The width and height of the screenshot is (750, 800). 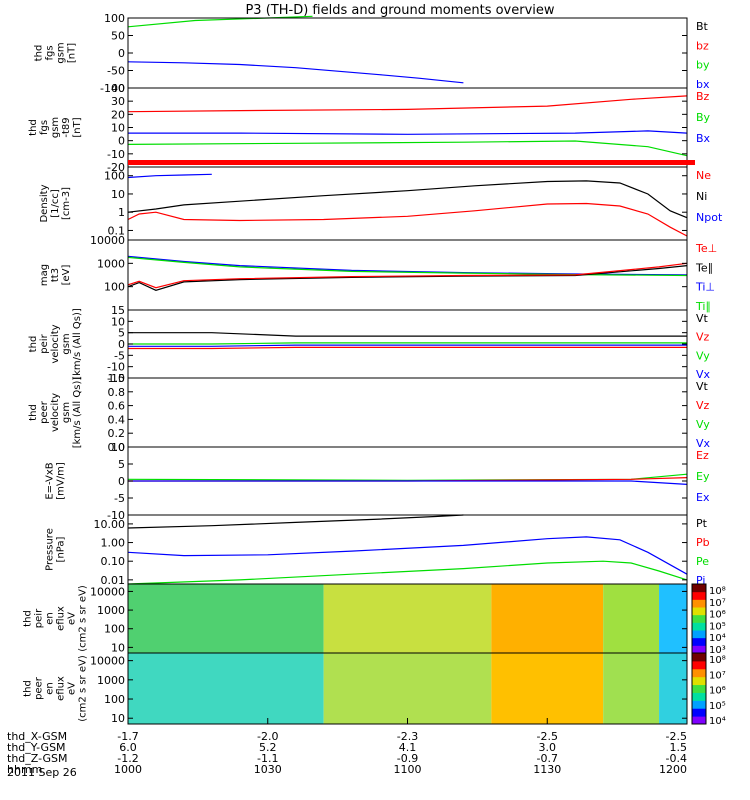 What do you see at coordinates (547, 758) in the screenshot?
I see `x-tick-label: -0.7` at bounding box center [547, 758].